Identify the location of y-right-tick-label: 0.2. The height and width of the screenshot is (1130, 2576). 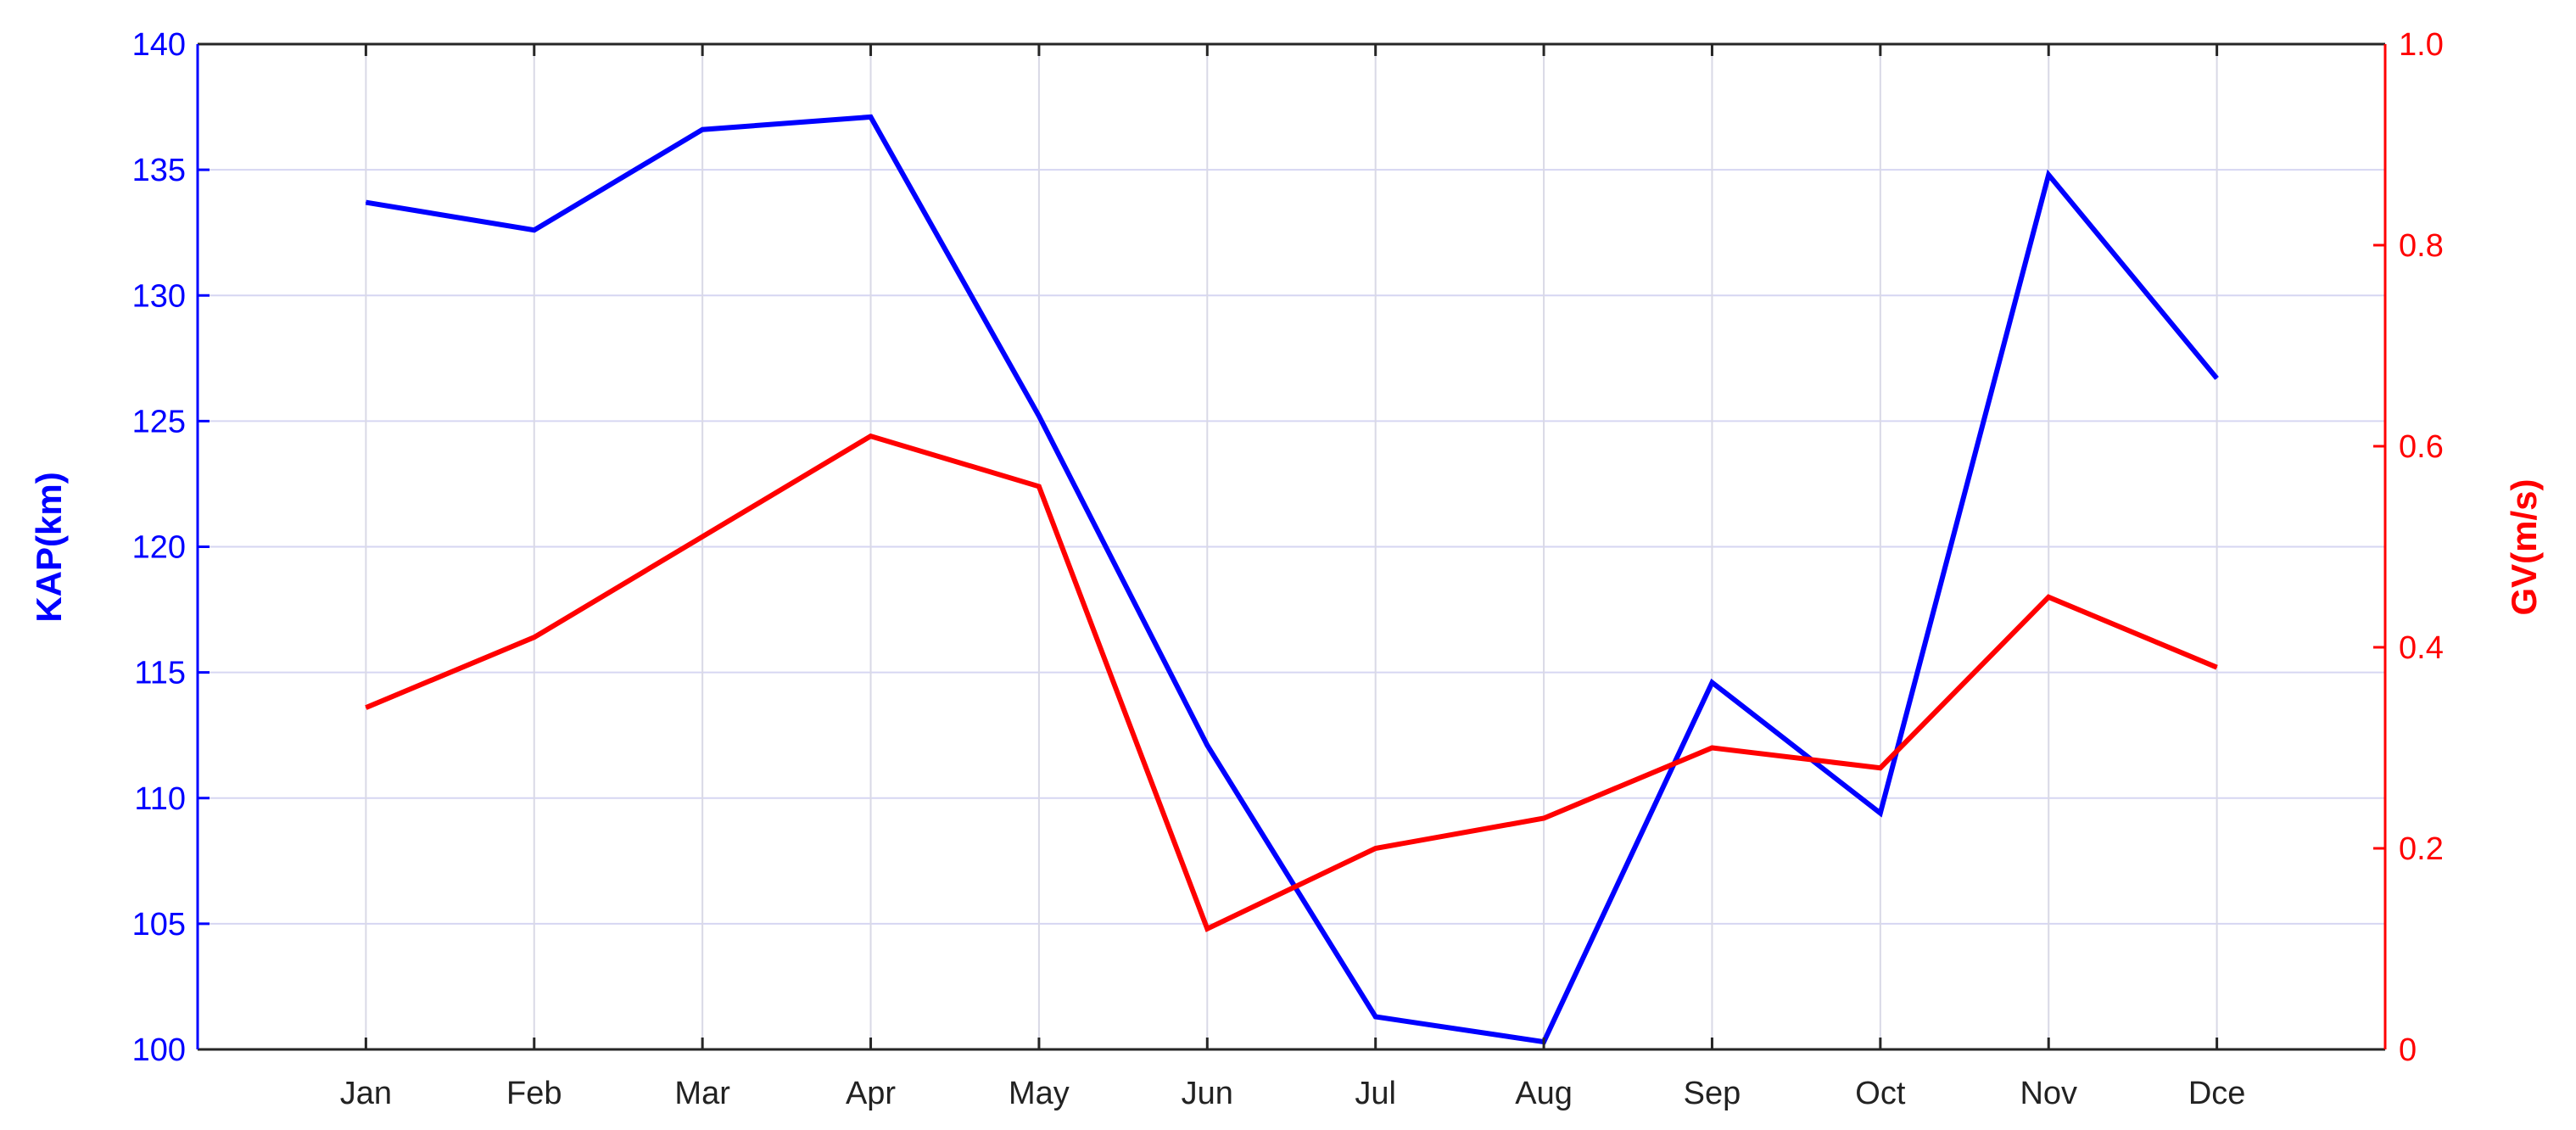
(2421, 849).